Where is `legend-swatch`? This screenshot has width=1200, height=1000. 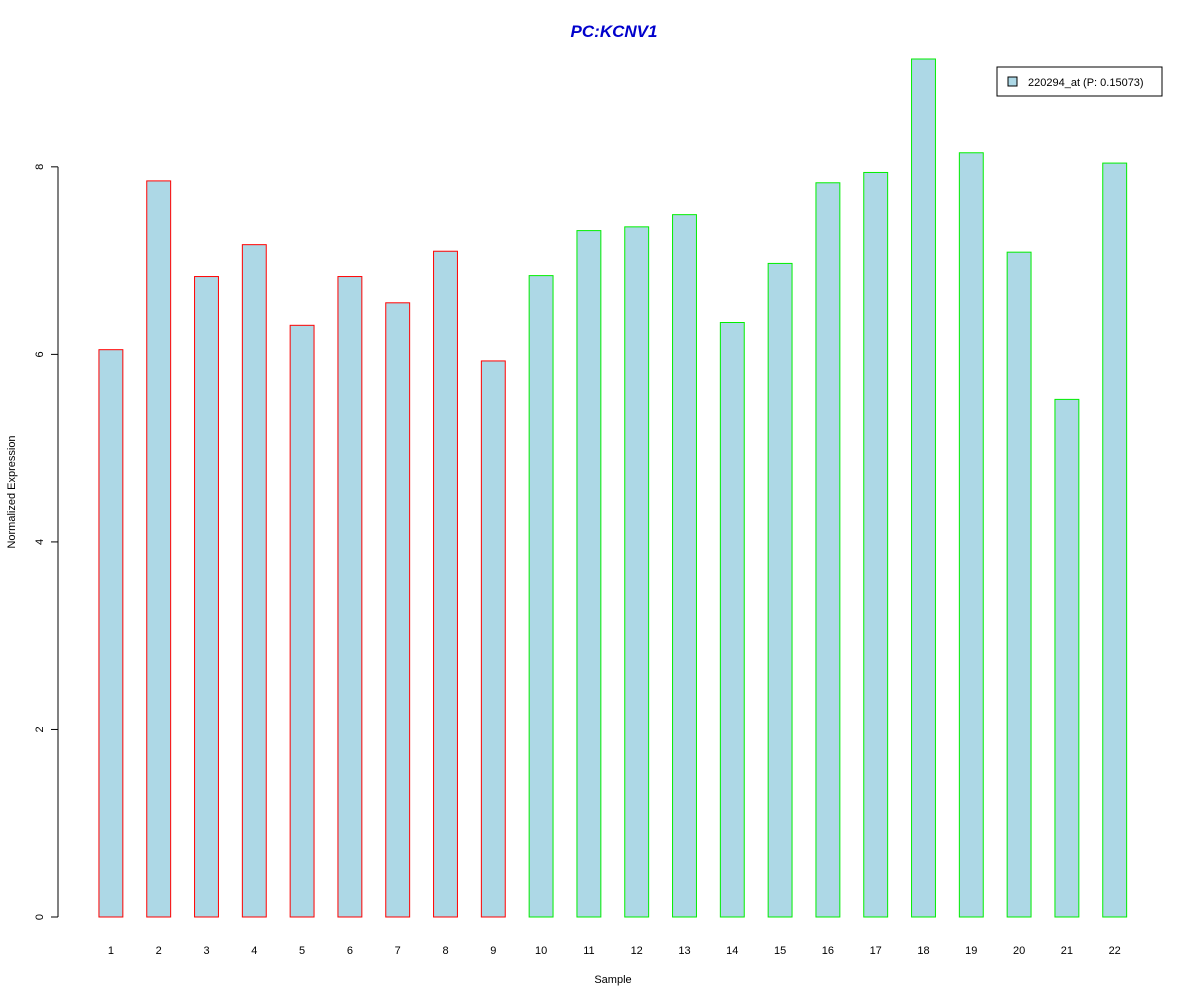
legend-swatch is located at coordinates (1012, 81).